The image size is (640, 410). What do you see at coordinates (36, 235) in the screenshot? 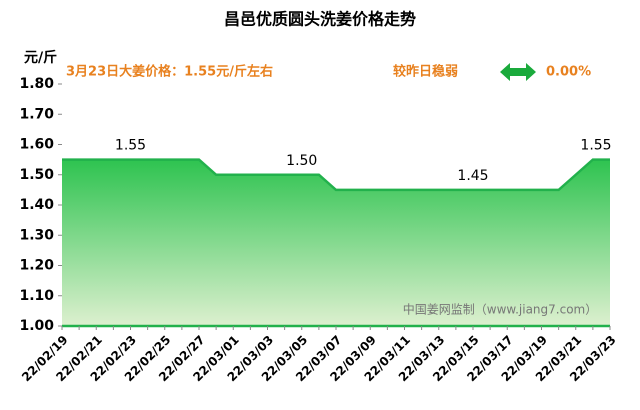
I see `y-tick-label: 1.30` at bounding box center [36, 235].